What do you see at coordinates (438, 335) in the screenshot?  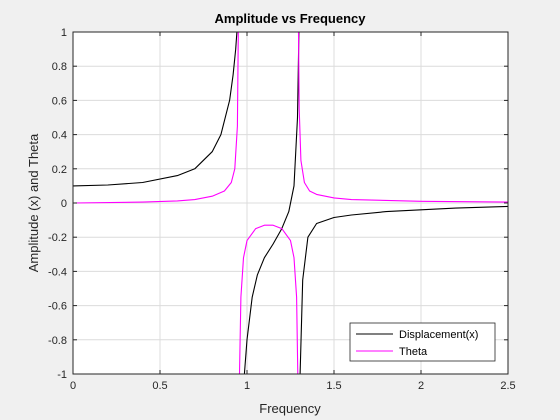 I see `legend-label-displacement: Displacement(x)` at bounding box center [438, 335].